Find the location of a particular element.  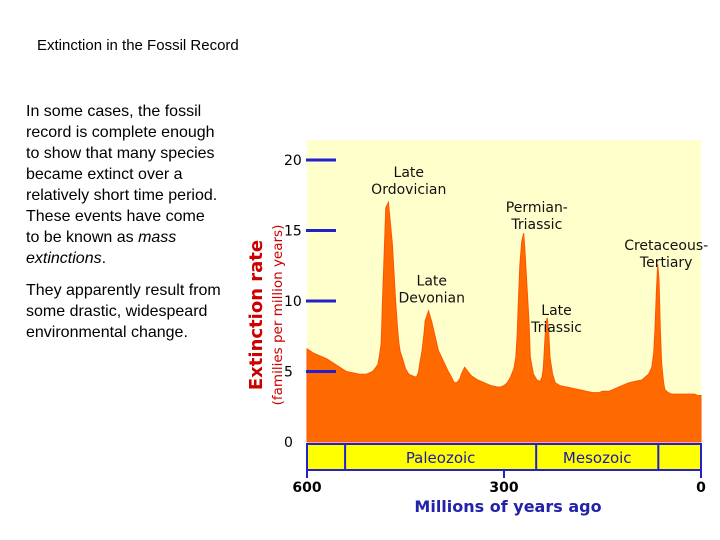

y-tick-label: 20 is located at coordinates (293, 161).